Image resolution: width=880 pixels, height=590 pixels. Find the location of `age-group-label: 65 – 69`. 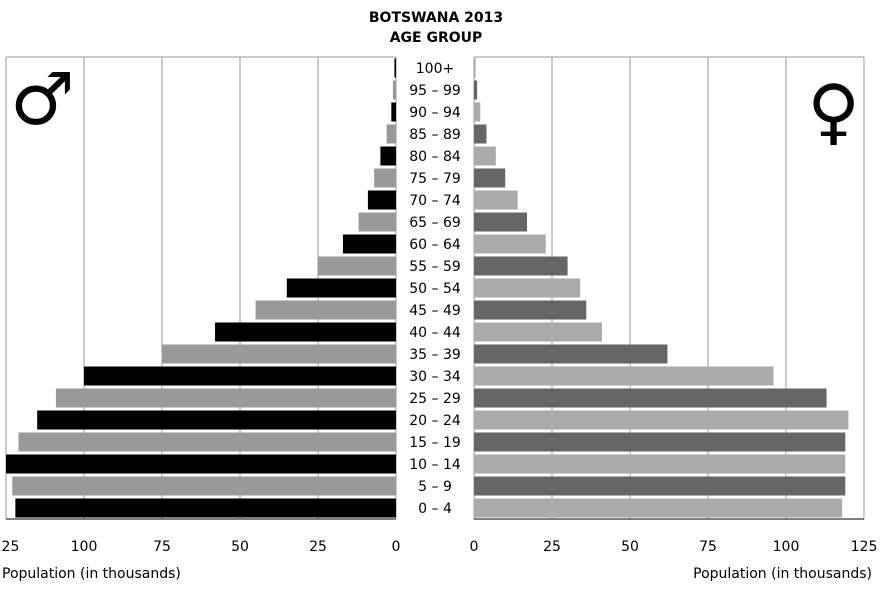

age-group-label: 65 – 69 is located at coordinates (435, 223).